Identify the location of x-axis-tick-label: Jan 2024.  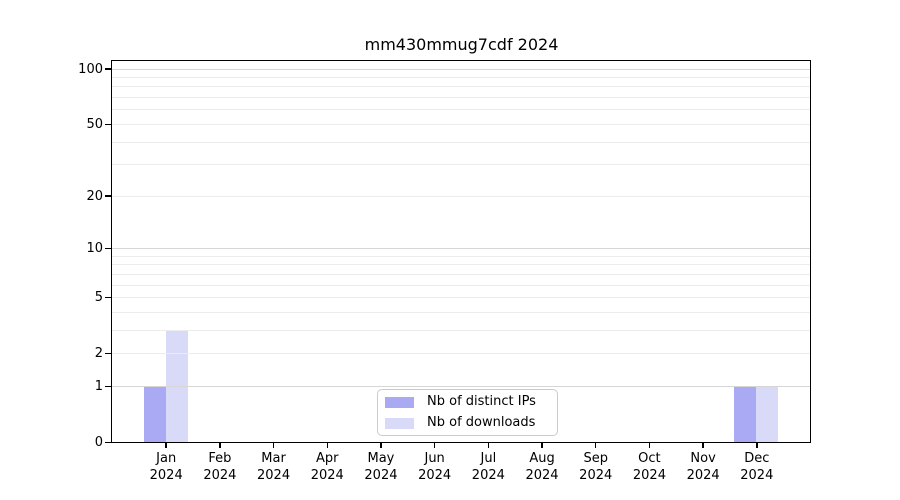
(166, 467).